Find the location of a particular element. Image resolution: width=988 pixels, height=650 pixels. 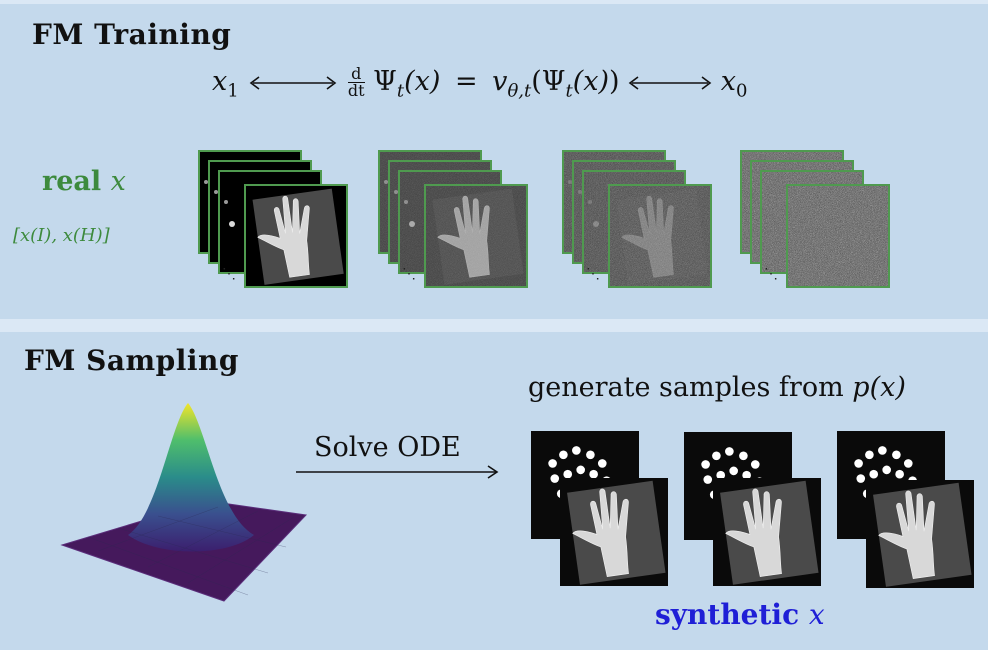

eq-arg: (x) is located at coordinates (422, 81).